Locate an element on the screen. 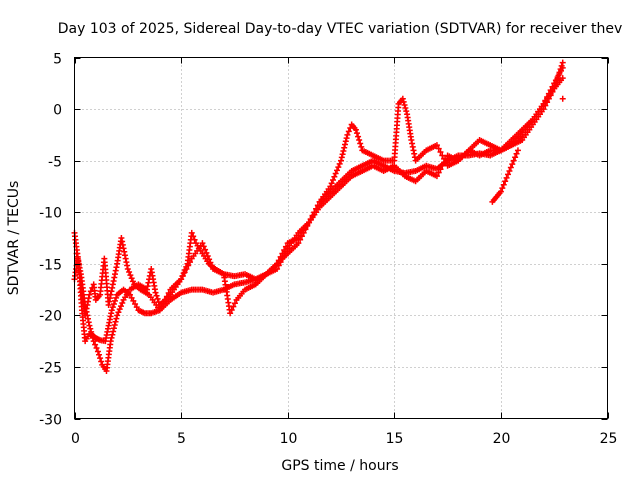  x-axis-label: GPS time / hours is located at coordinates (339, 466).